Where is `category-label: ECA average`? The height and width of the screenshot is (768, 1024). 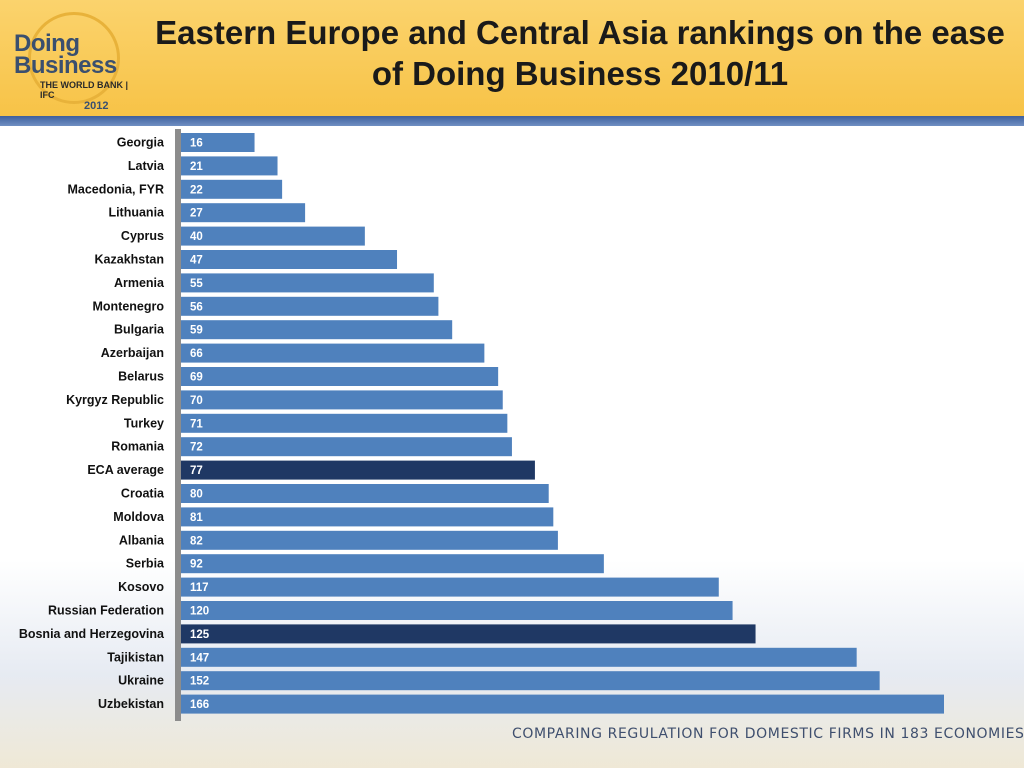
category-label: ECA average is located at coordinates (125, 470).